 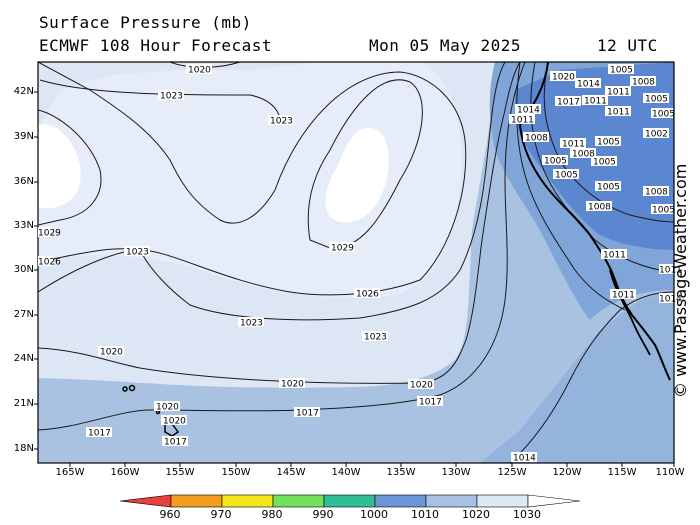 What do you see at coordinates (425, 514) in the screenshot?
I see `colorbar-label: 1010` at bounding box center [425, 514].